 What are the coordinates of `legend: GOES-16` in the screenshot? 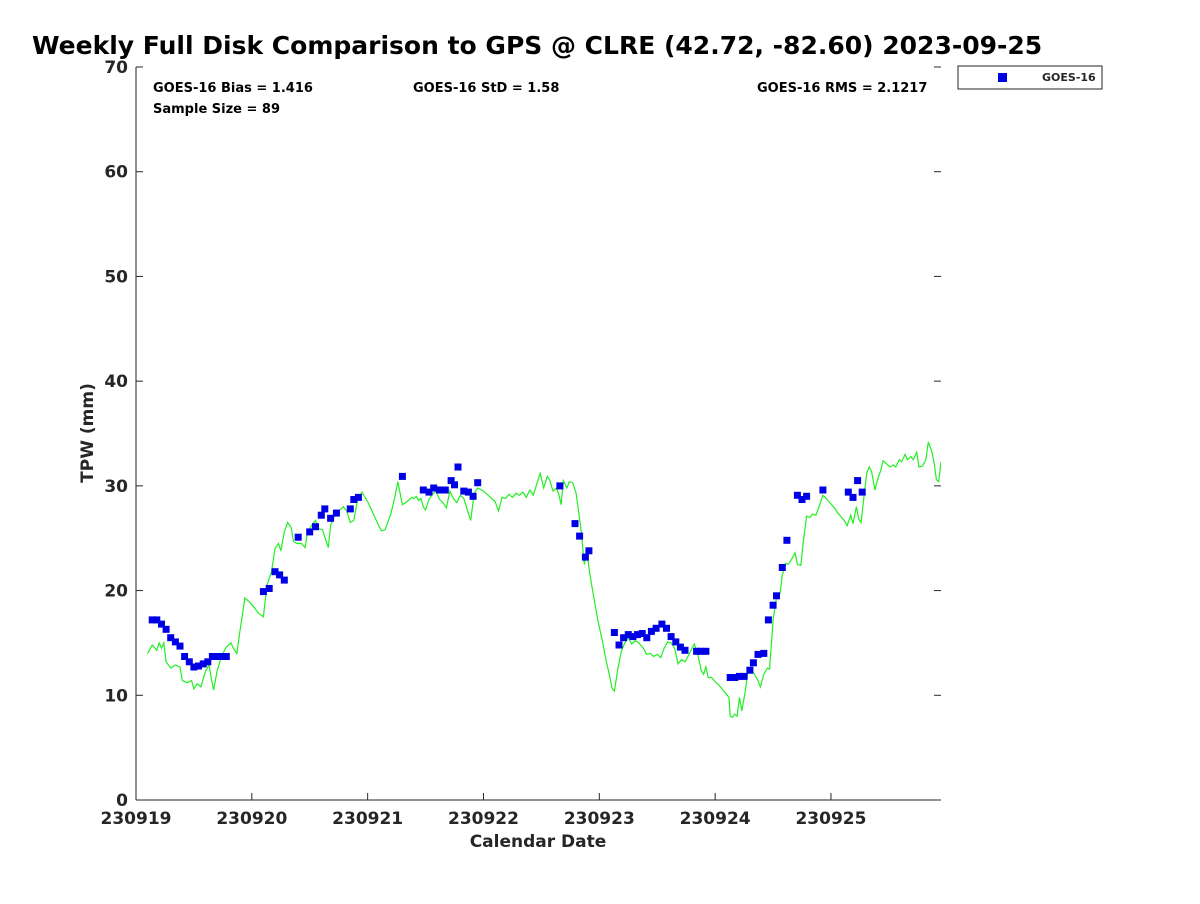 It's located at (1030, 77).